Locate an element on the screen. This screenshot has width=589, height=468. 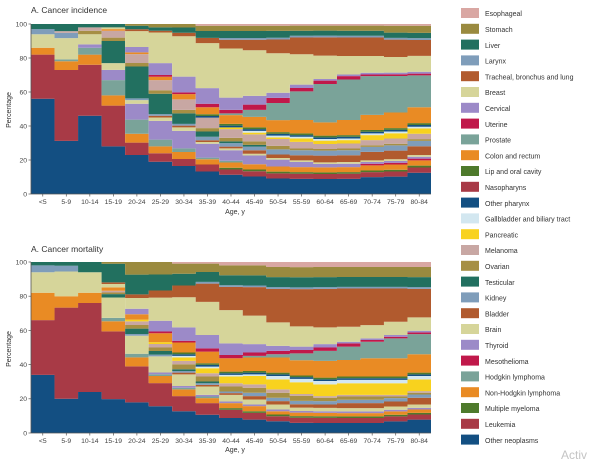
mortality-x-axis-label: Age, y is located at coordinates (235, 450).